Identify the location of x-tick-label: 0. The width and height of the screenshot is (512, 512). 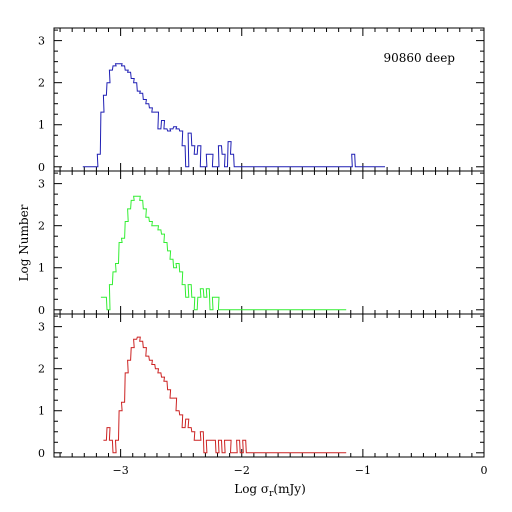
(484, 470).